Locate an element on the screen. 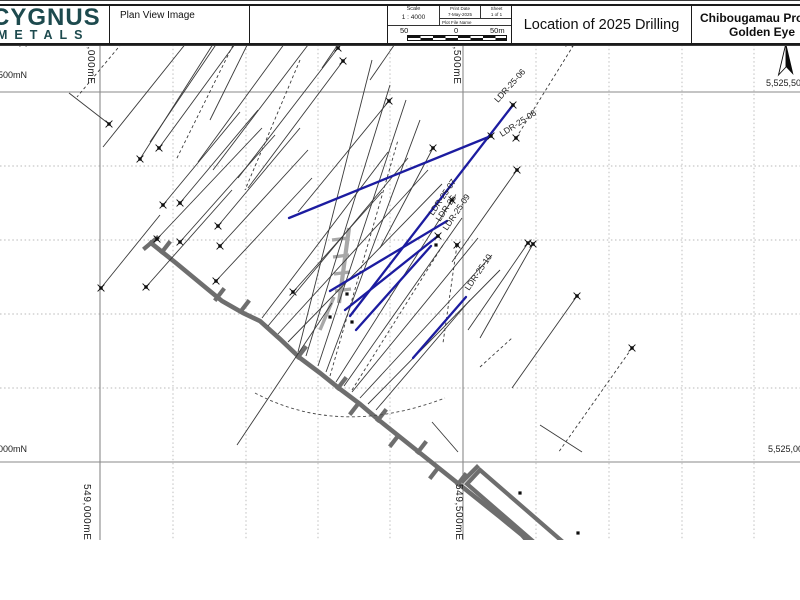 The image size is (800, 600). doc-type-cell: Plan View Image is located at coordinates (180, 24).